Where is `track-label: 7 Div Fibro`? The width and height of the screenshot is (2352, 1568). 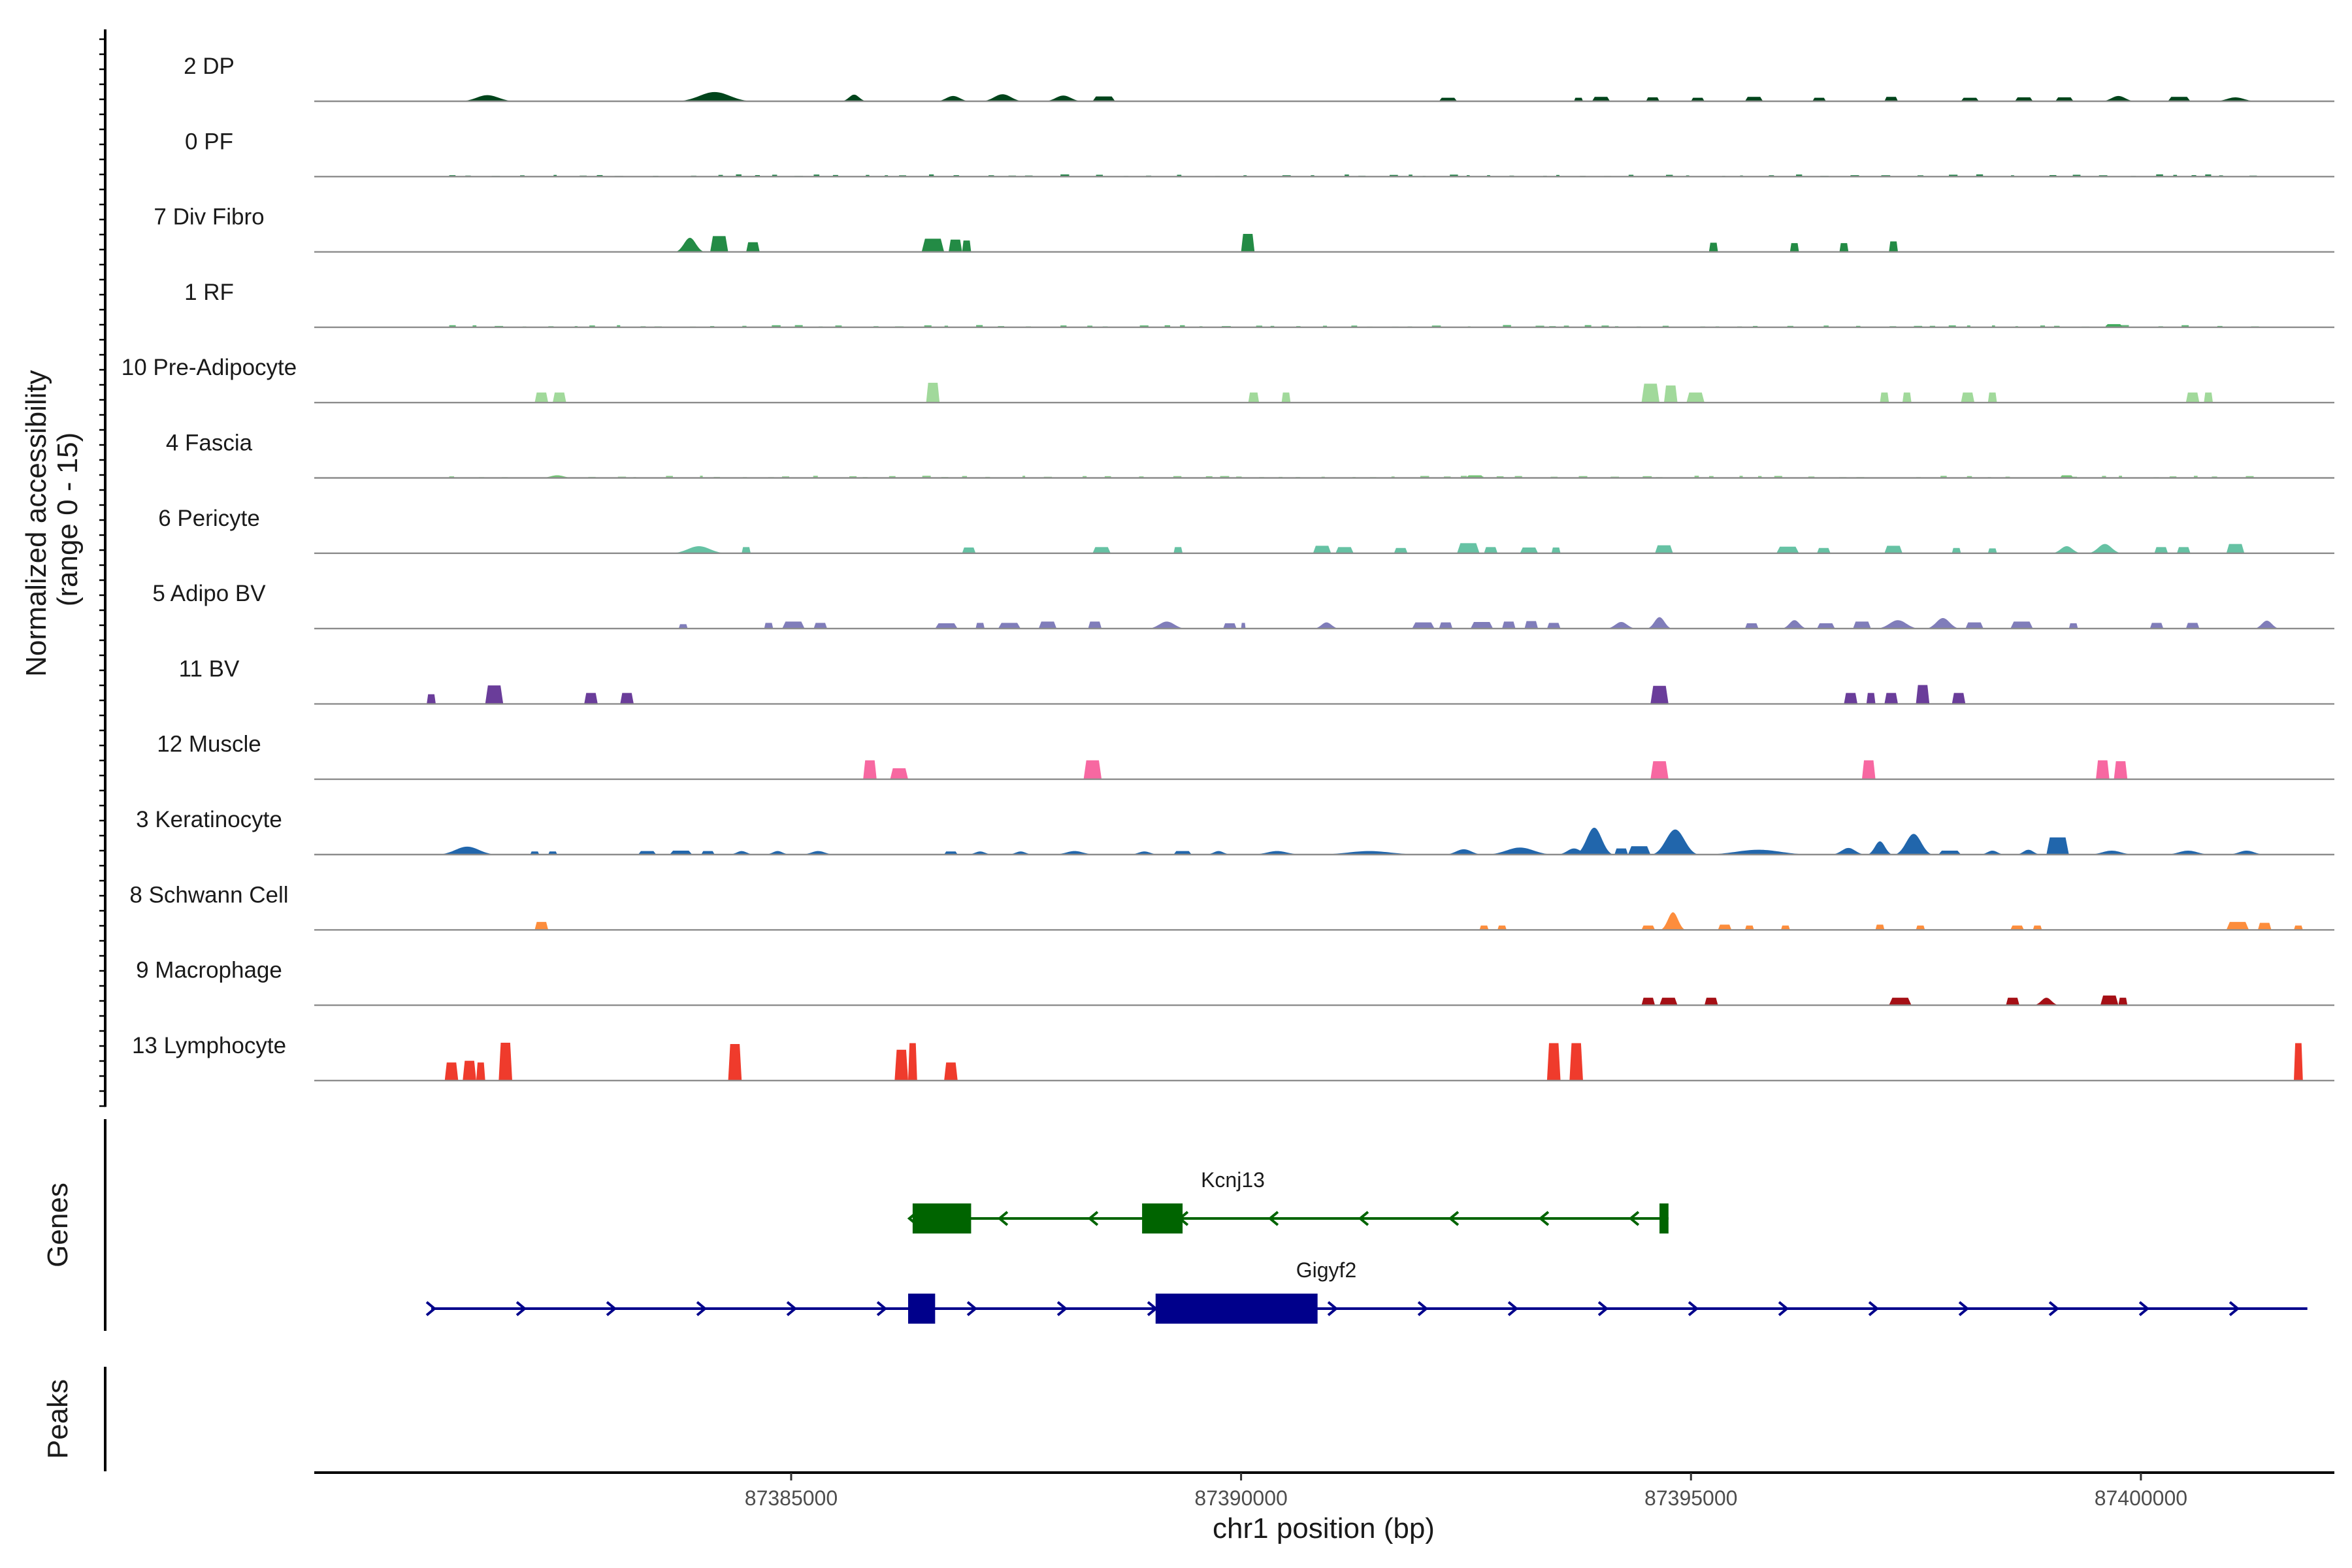
track-label: 7 Div Fibro is located at coordinates (209, 217).